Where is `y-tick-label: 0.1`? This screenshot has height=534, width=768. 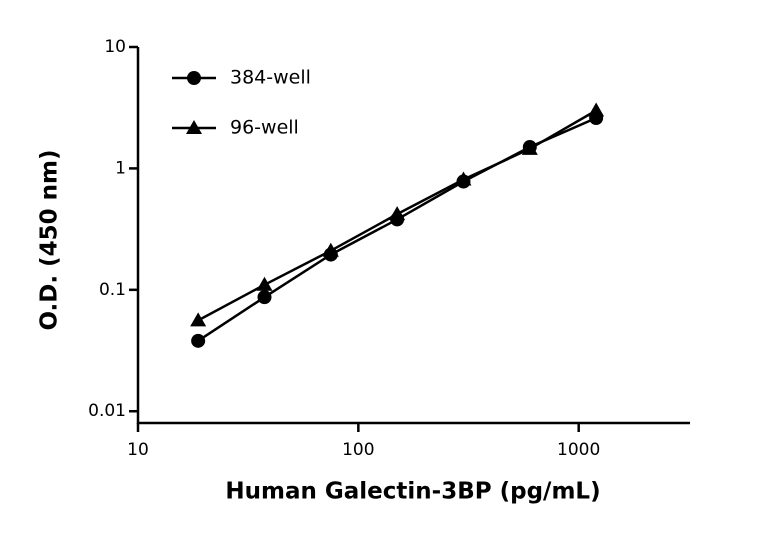 y-tick-label: 0.1 is located at coordinates (112, 290).